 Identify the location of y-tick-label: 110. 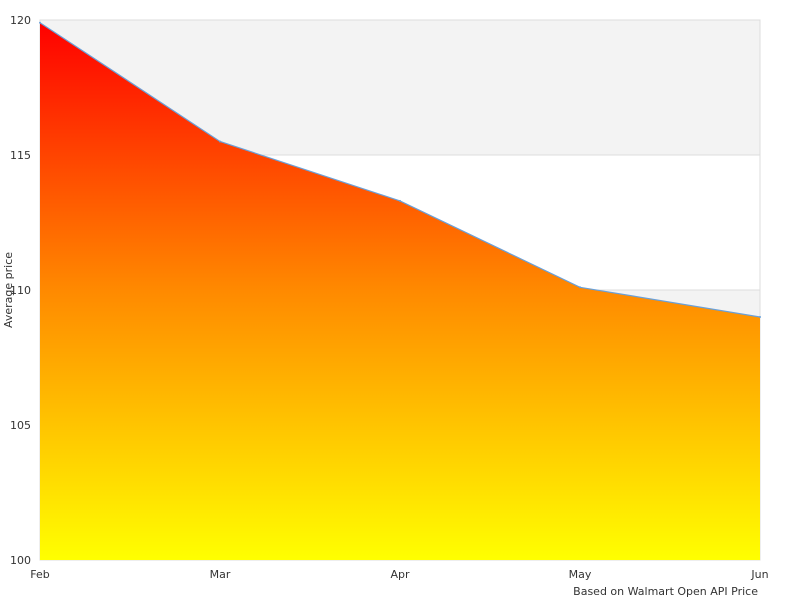
(20, 290).